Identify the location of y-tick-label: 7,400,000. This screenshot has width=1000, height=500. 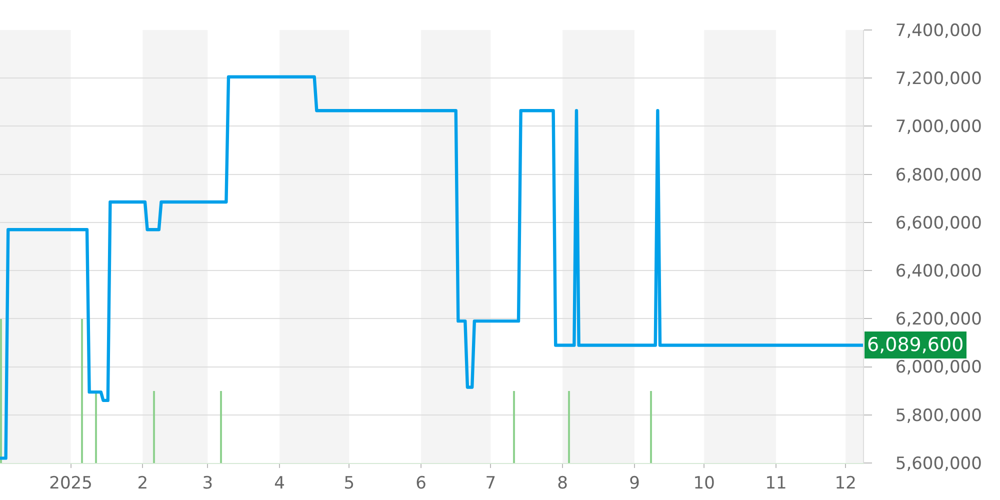
(938, 30).